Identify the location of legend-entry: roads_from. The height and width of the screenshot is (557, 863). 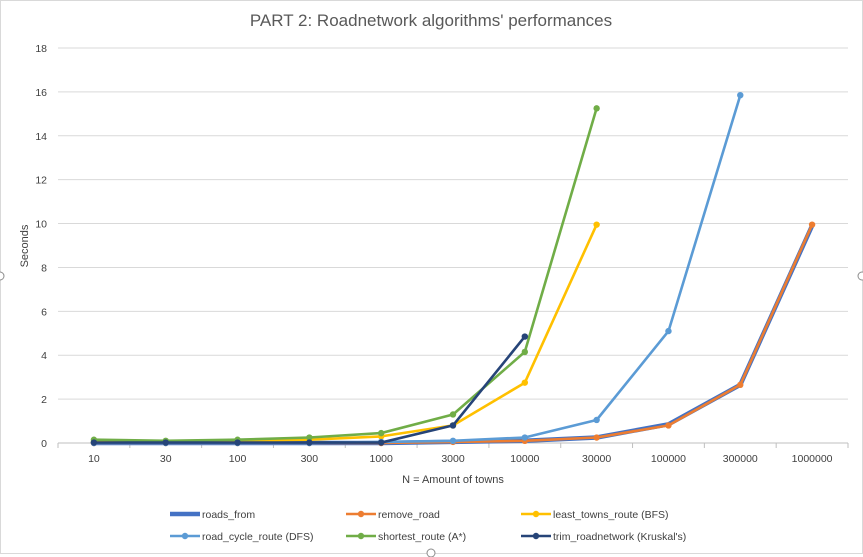
(212, 515).